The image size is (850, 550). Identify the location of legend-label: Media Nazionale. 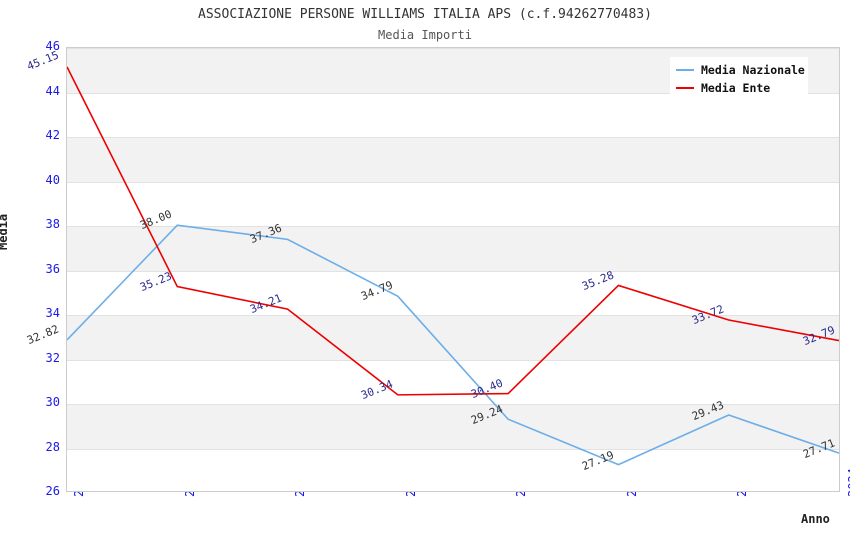
(753, 70).